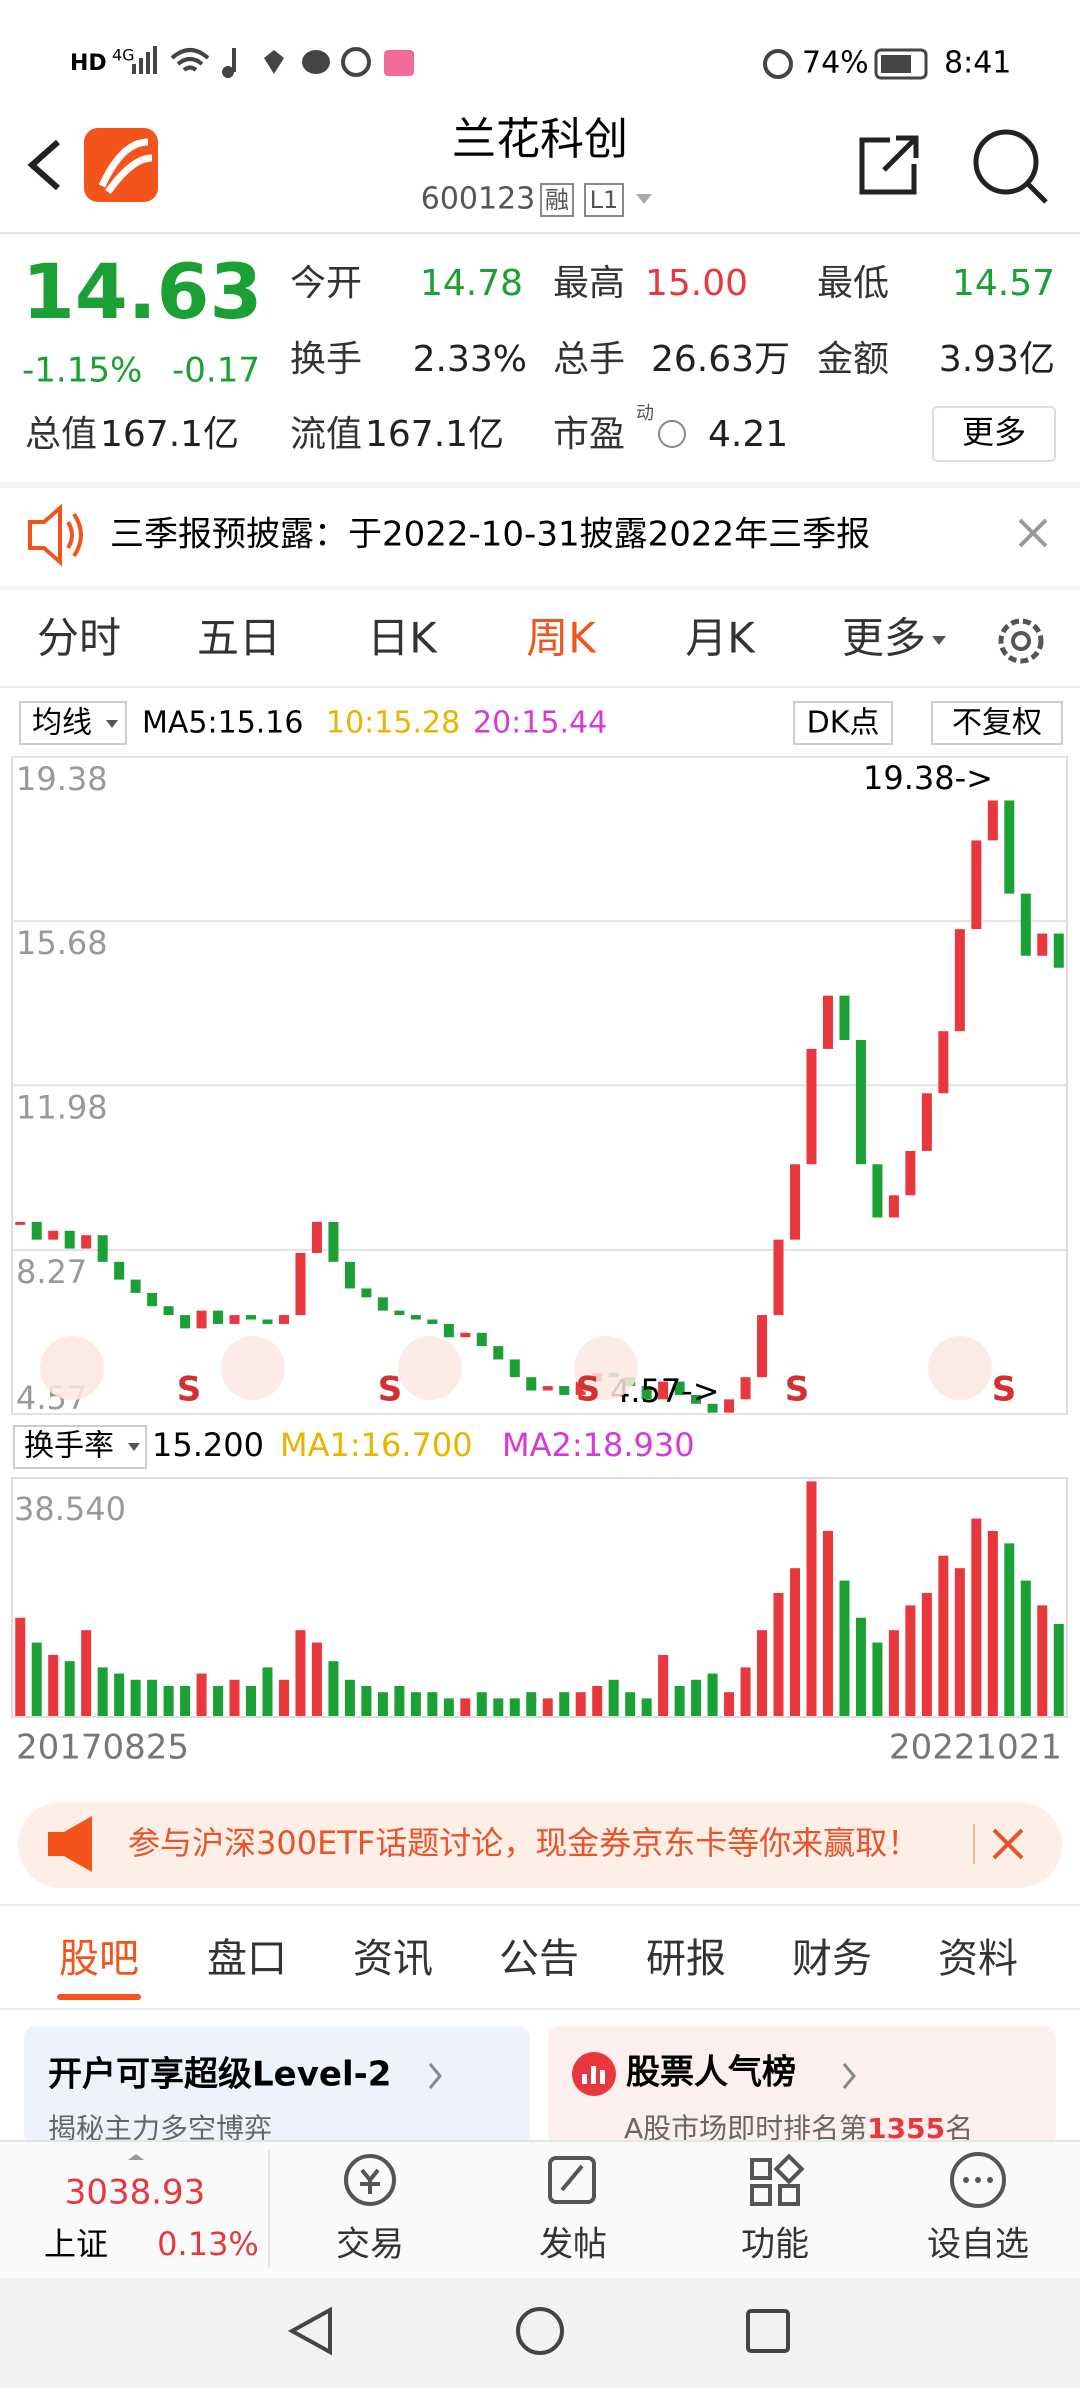  Describe the element at coordinates (978, 1959) in the screenshot. I see `content-tab: 资料` at that location.